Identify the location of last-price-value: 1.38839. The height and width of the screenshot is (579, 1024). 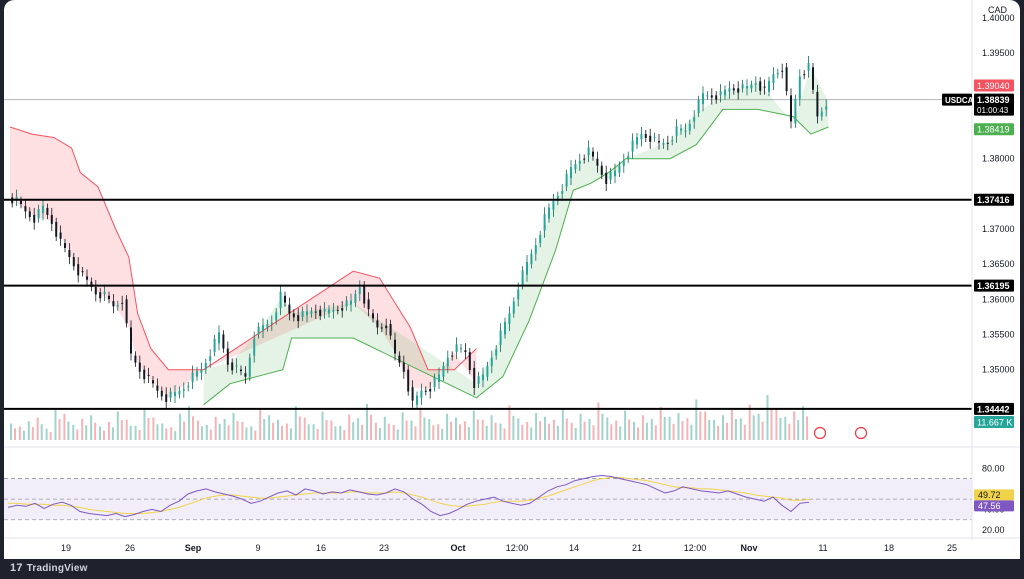
(993, 100).